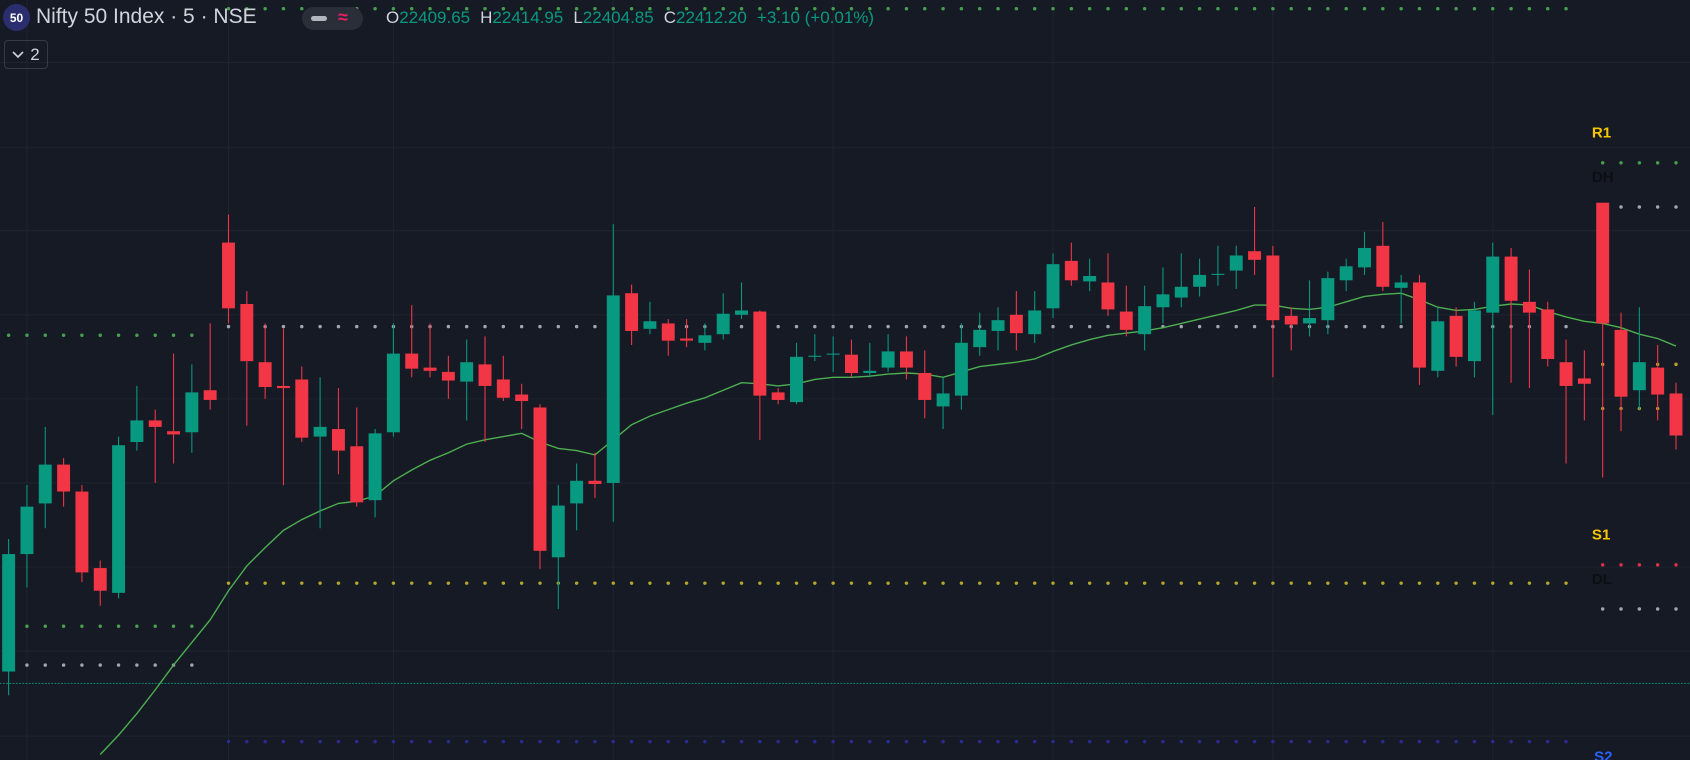 The height and width of the screenshot is (760, 1690). I want to click on toggle-icon, so click(319, 18).